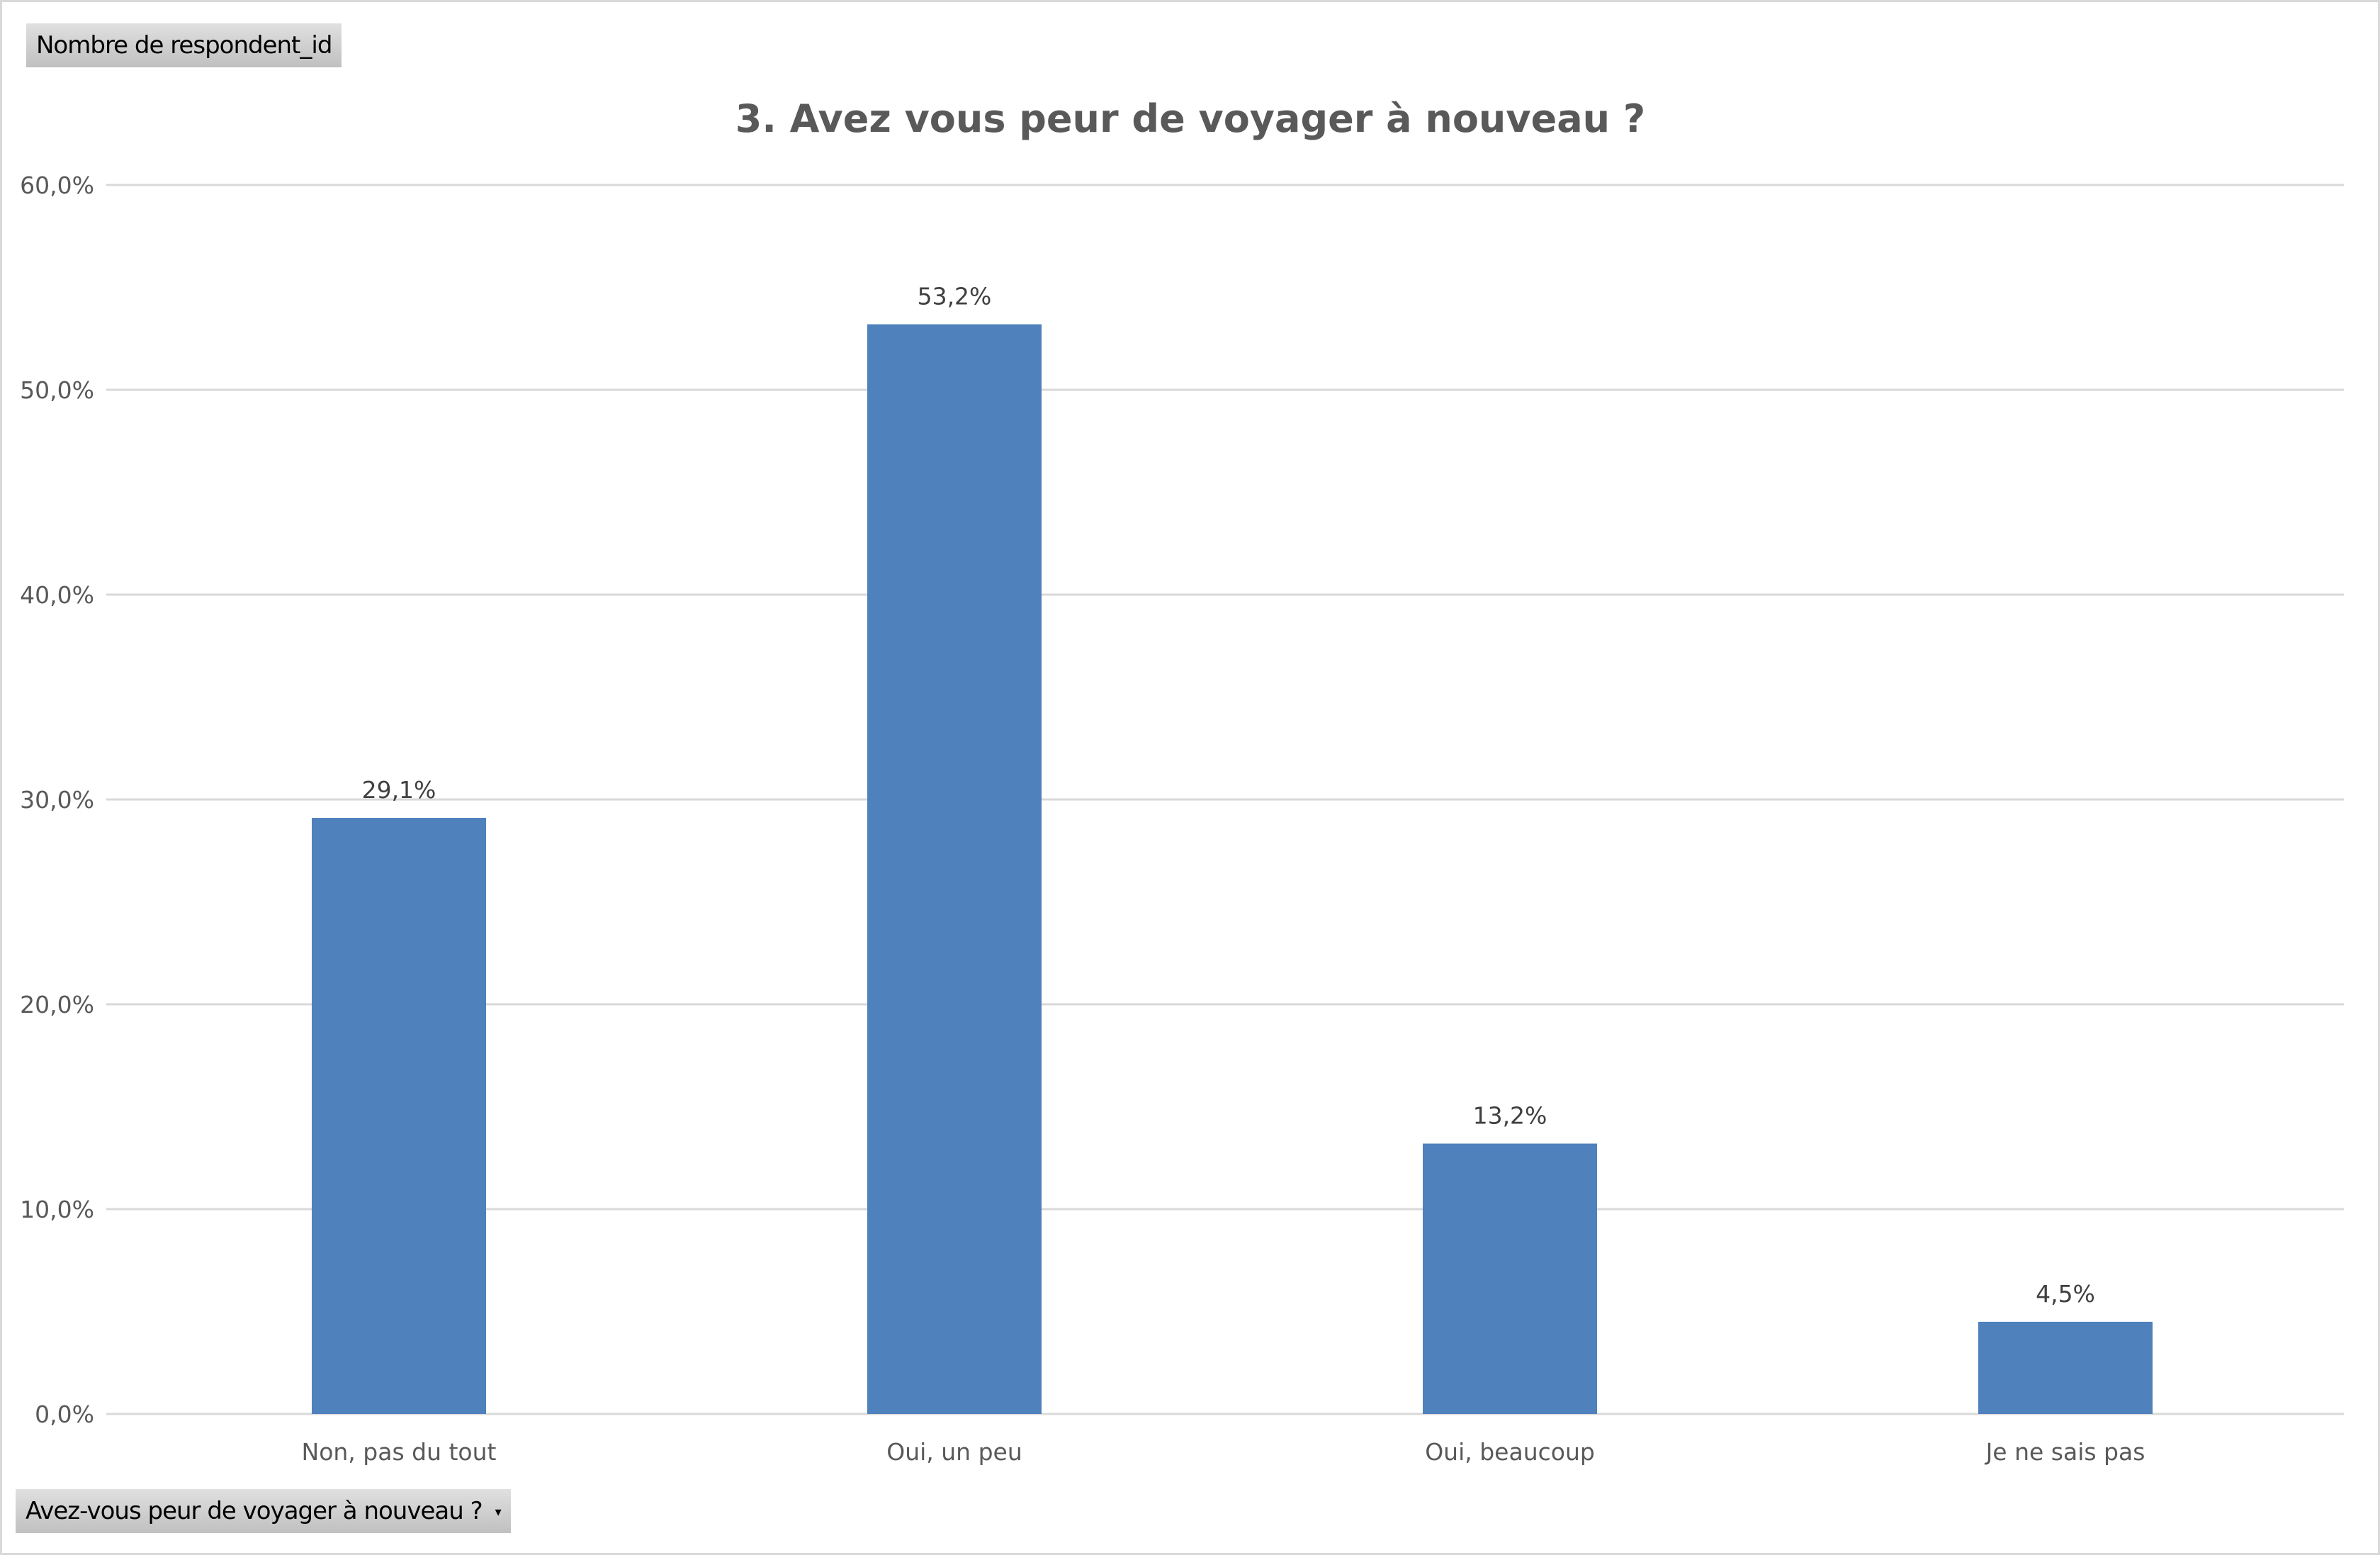  Describe the element at coordinates (955, 296) in the screenshot. I see `data-label: 53,2%` at that location.